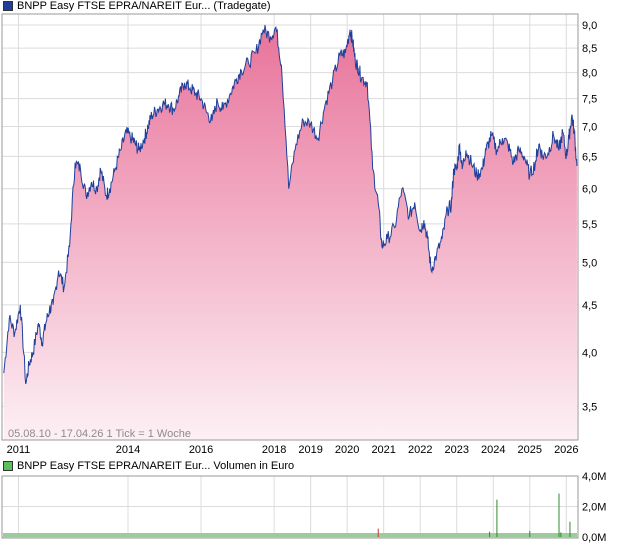 The image size is (620, 546). What do you see at coordinates (589, 190) in the screenshot?
I see `price-y-tick-label: 6,0` at bounding box center [589, 190].